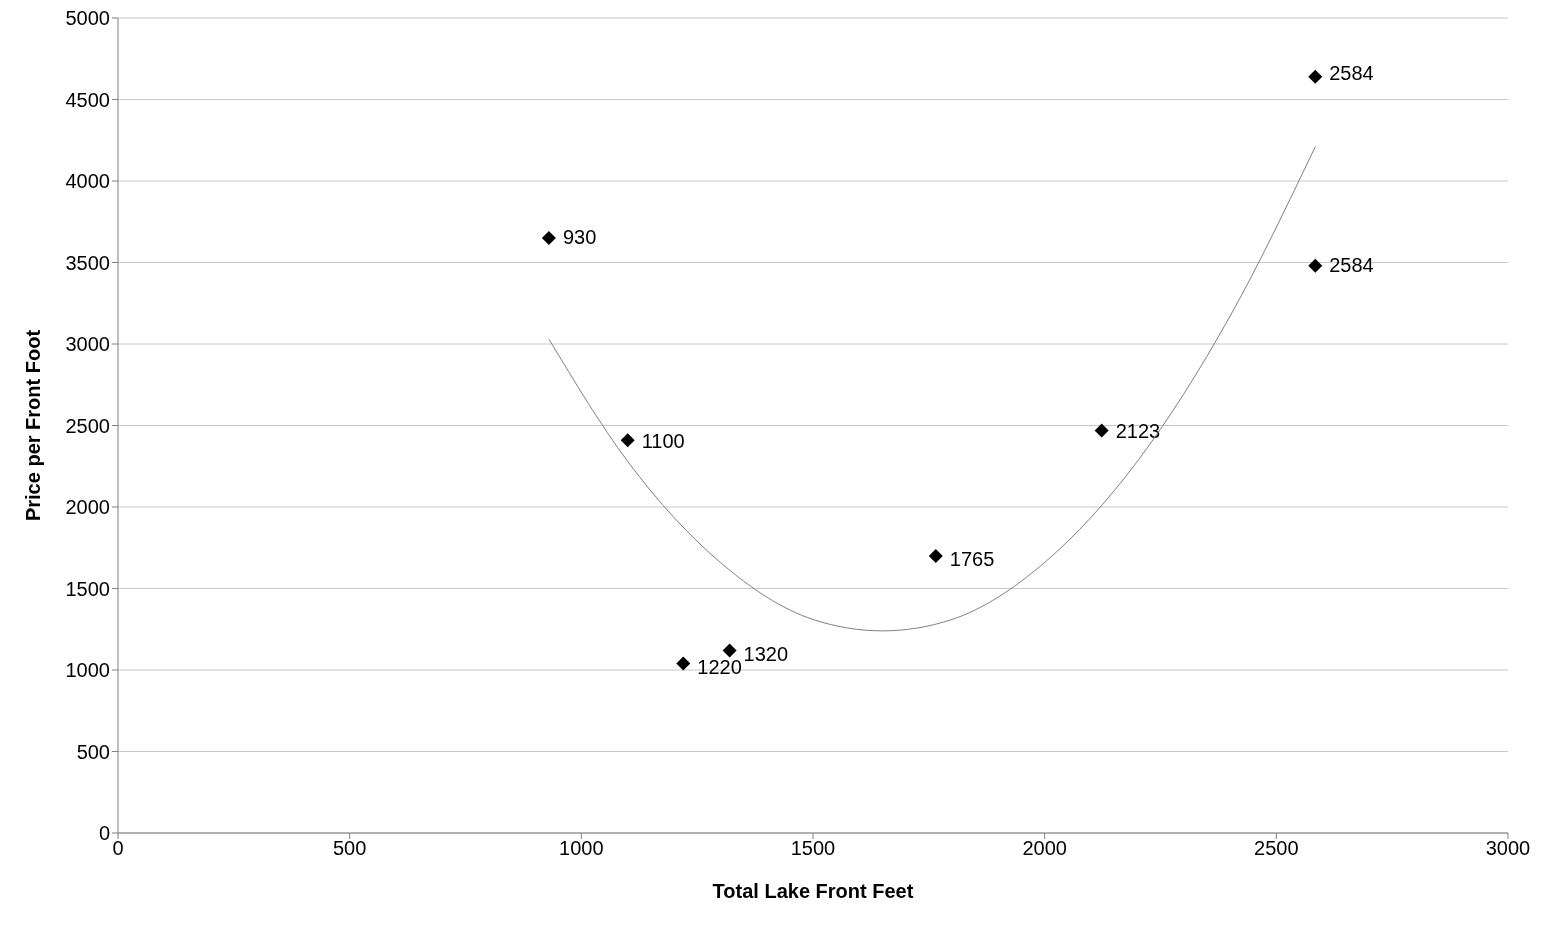 The image size is (1548, 931). I want to click on y-axis-title: Price per Front Foot, so click(33, 425).